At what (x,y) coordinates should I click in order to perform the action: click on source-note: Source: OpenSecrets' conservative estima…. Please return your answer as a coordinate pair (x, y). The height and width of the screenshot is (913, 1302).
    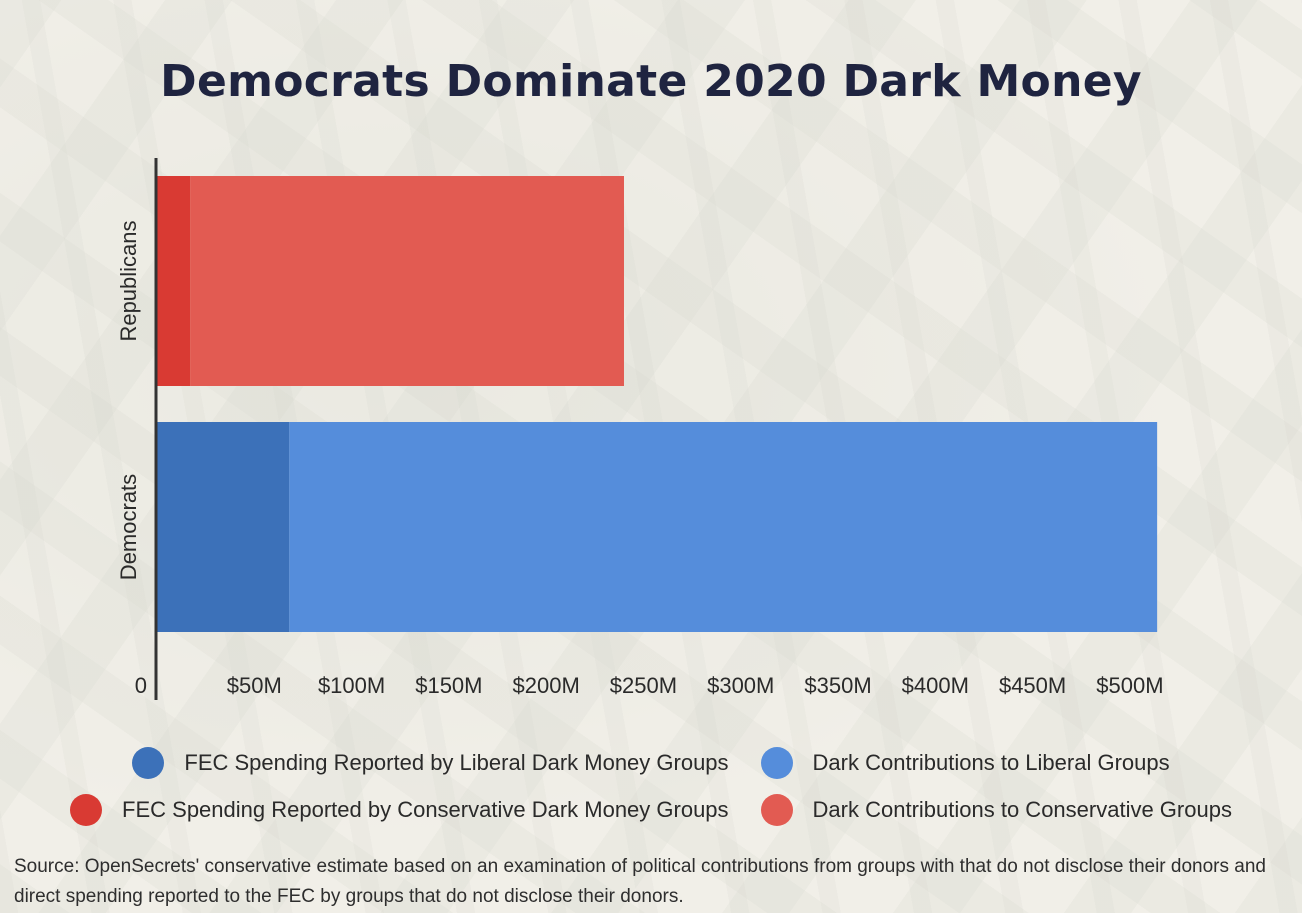
    Looking at the image, I should click on (640, 881).